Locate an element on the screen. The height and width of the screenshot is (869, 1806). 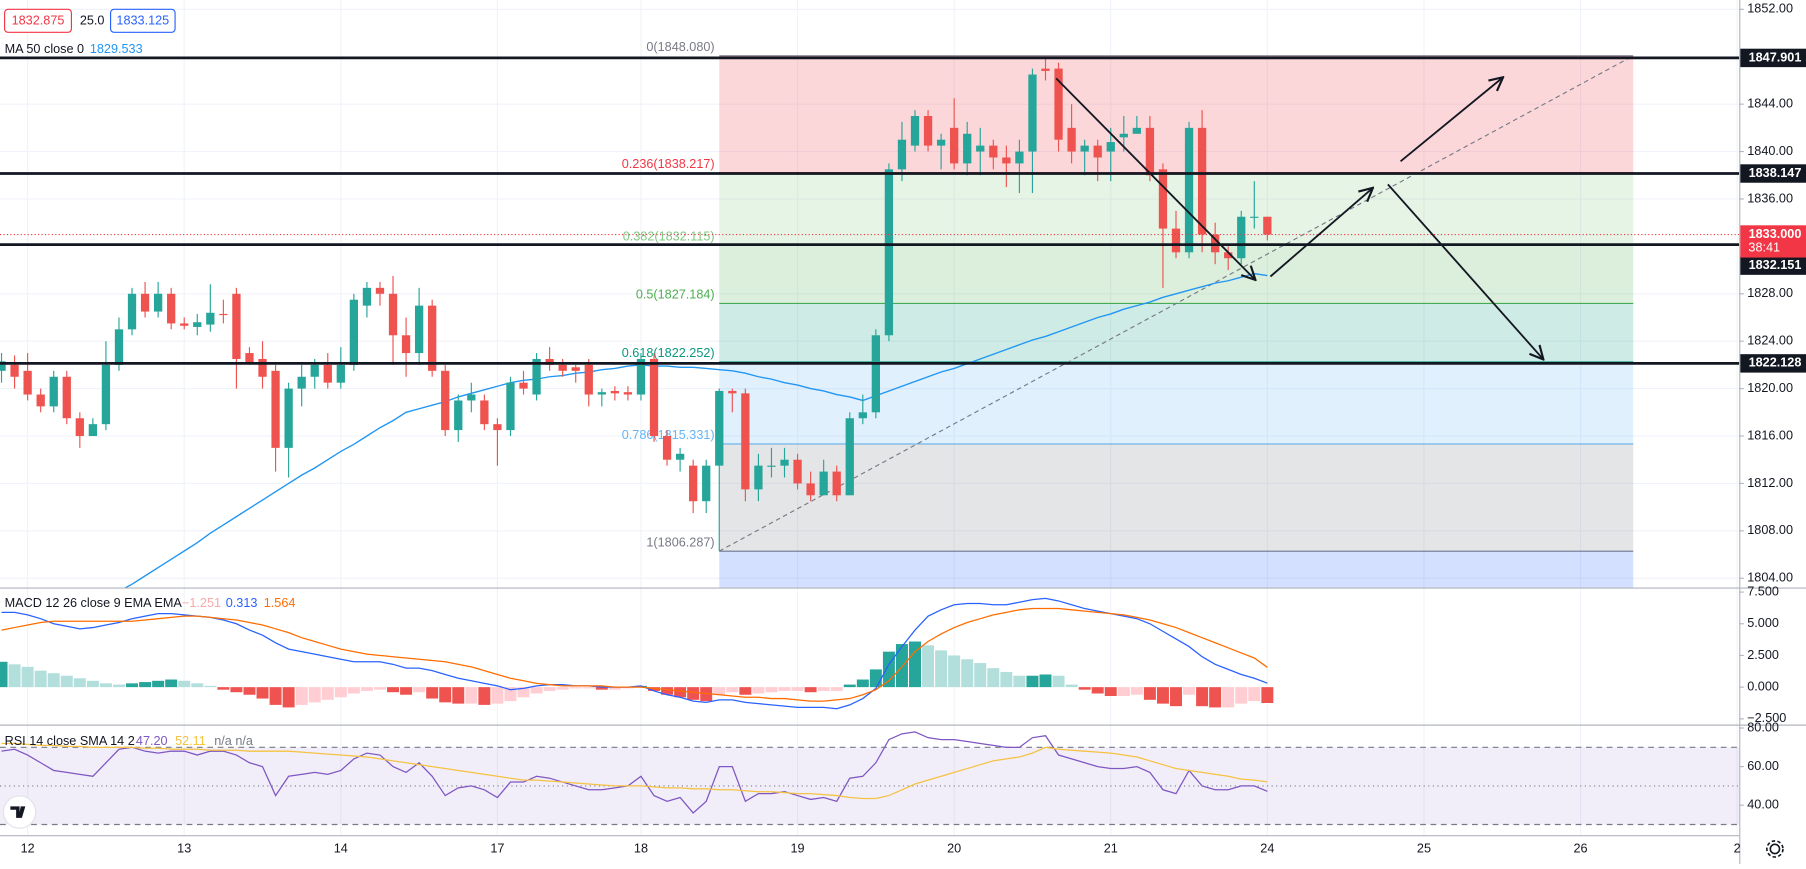
y-tick-label: 1828.00 is located at coordinates (1770, 293).